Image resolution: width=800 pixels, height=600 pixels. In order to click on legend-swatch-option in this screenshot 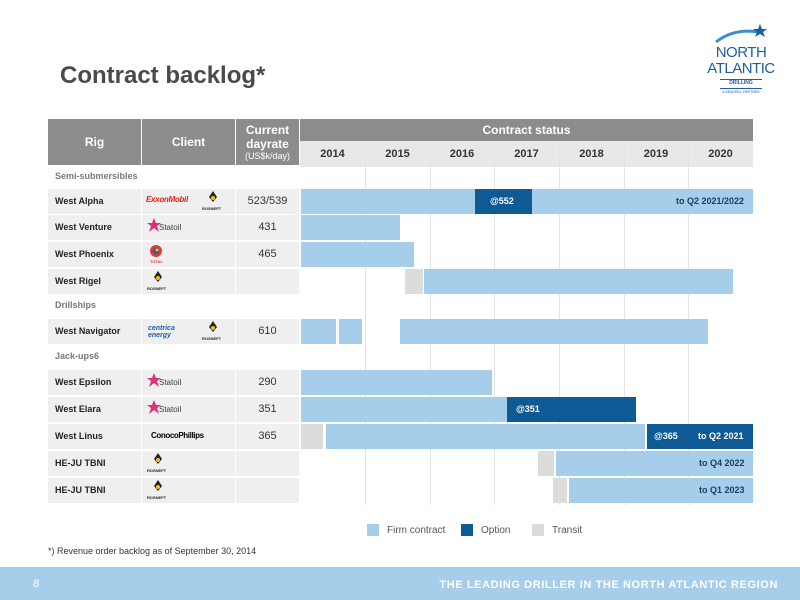, I will do `click(467, 530)`.